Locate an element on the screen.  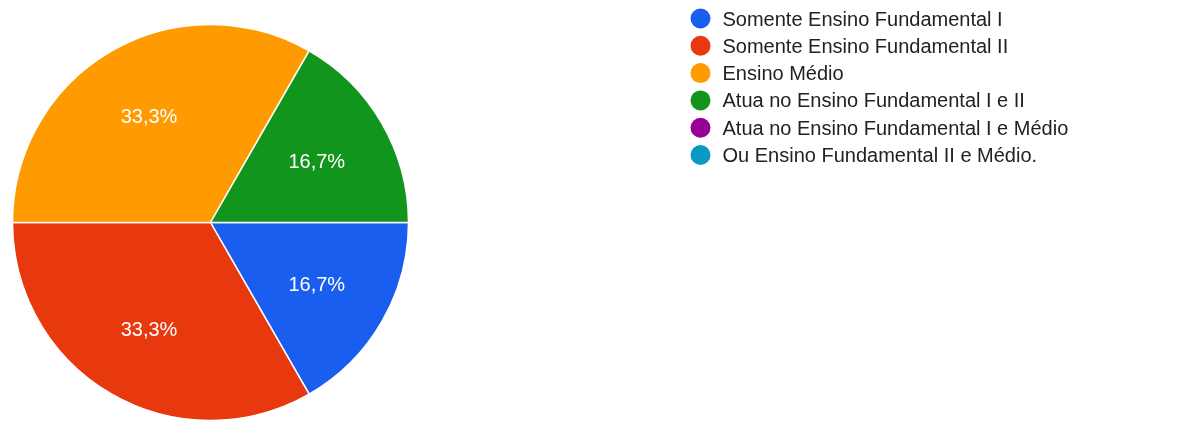
legend-label: Somente Ensino Fundamental II is located at coordinates (865, 45).